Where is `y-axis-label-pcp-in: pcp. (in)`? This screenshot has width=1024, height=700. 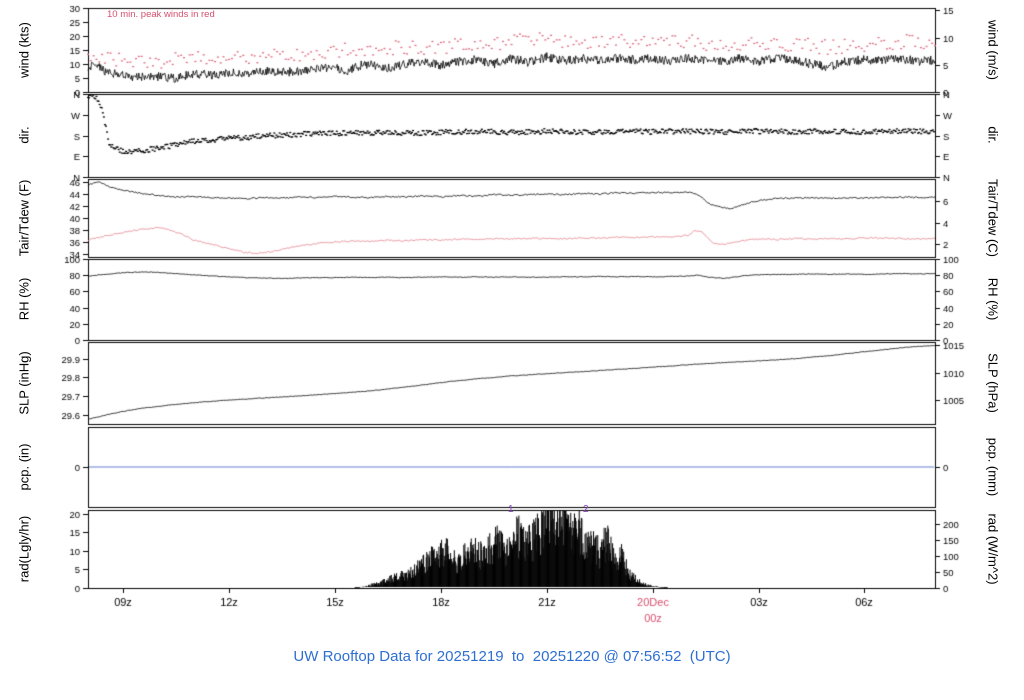
y-axis-label-pcp-in: pcp. (in) is located at coordinates (24, 467).